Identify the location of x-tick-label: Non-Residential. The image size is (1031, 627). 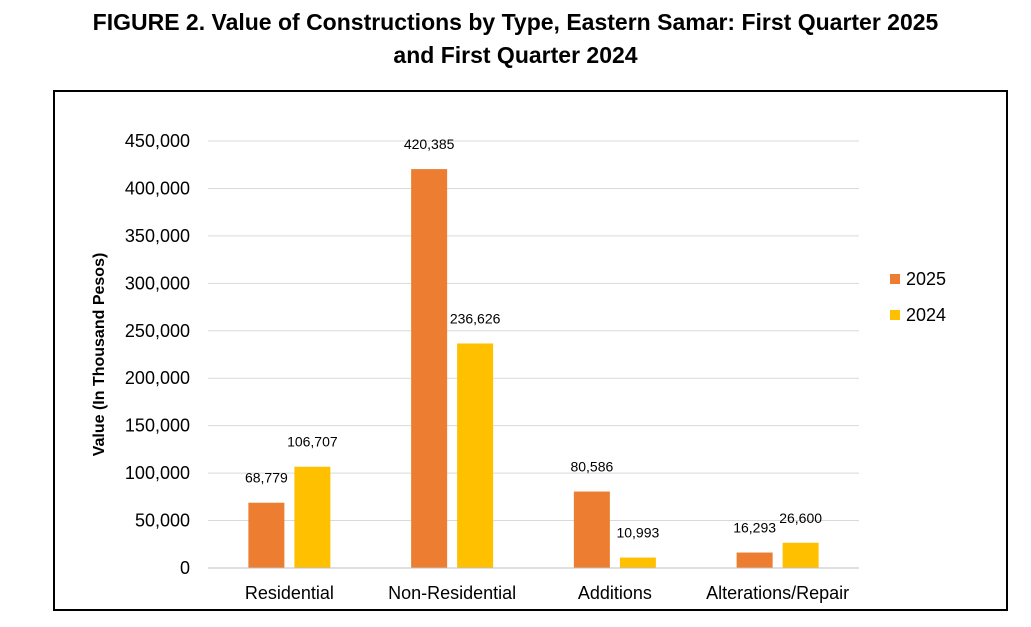
(452, 593).